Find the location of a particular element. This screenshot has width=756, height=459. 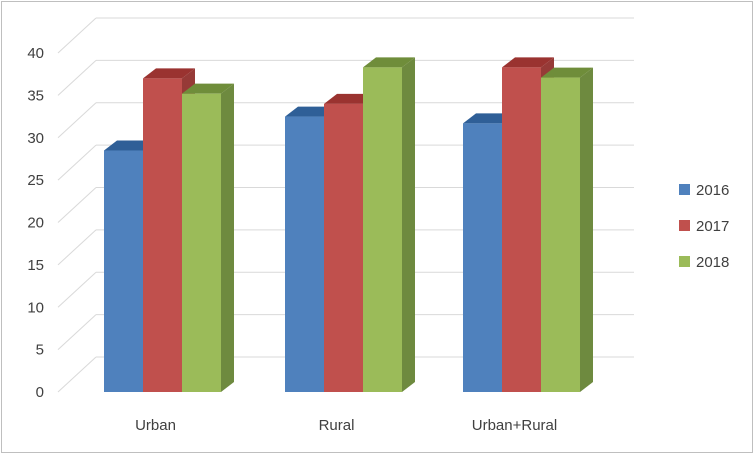

bar-urban-2018 is located at coordinates (208, 238).